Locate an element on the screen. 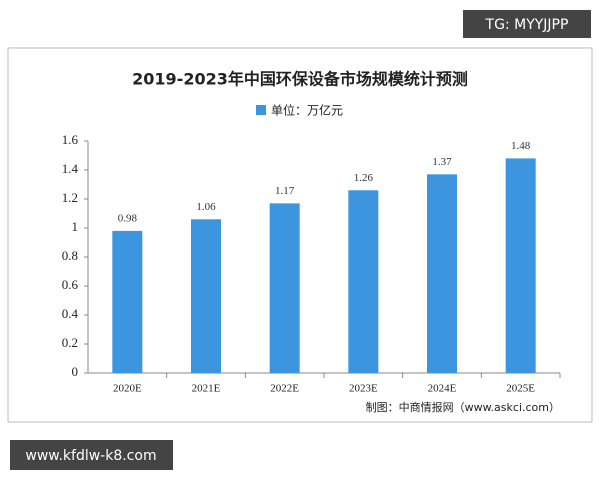 Image resolution: width=600 pixels, height=480 pixels. legend-swatch is located at coordinates (261, 110).